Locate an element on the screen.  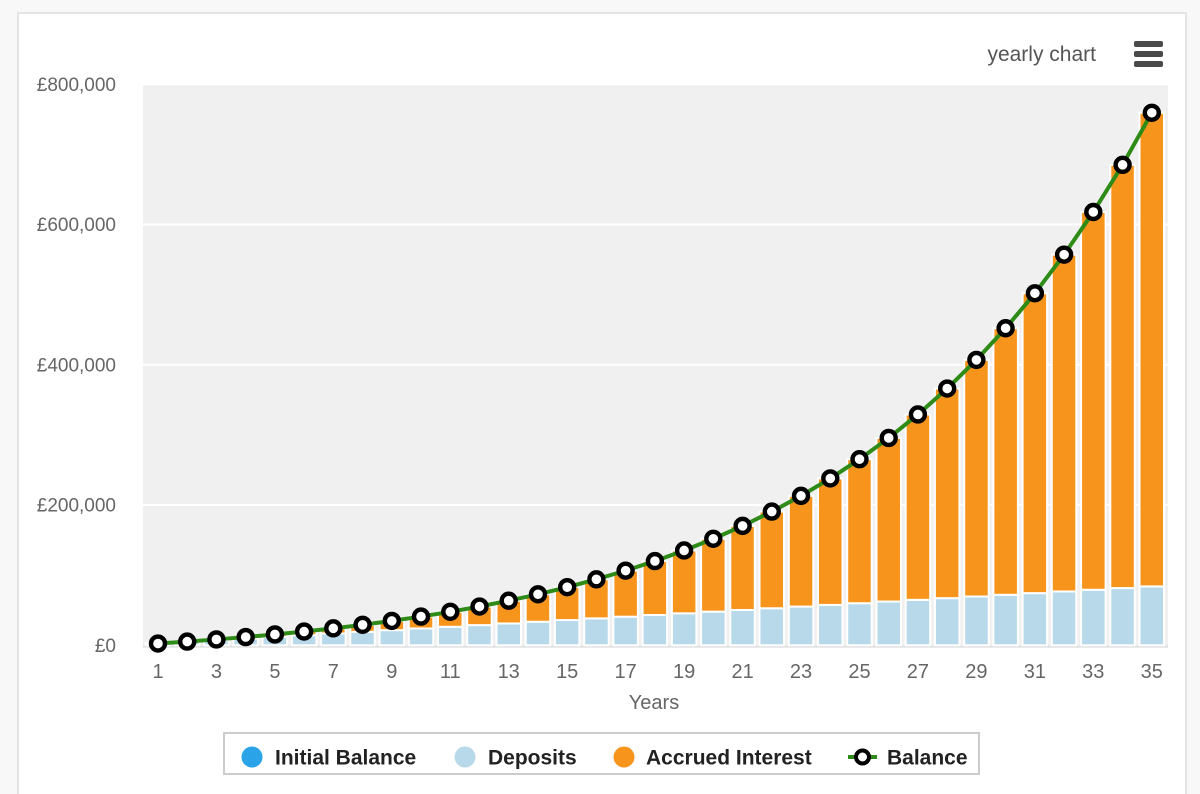
svg-text: 21 is located at coordinates (742, 672).